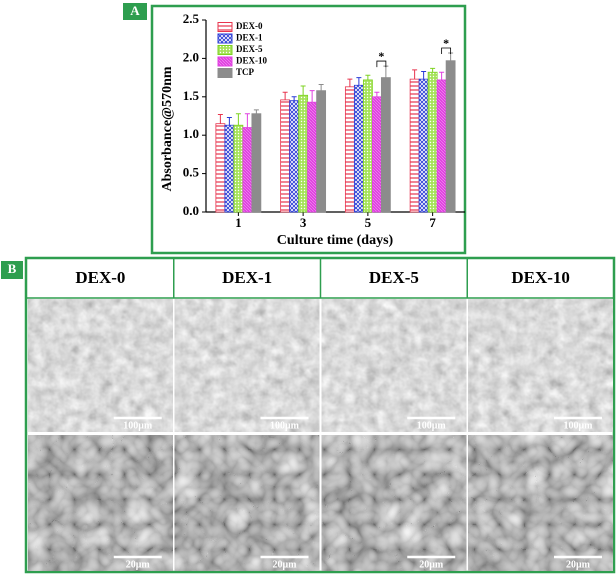 The width and height of the screenshot is (616, 574). I want to click on legend-label: DEX-0, so click(249, 26).